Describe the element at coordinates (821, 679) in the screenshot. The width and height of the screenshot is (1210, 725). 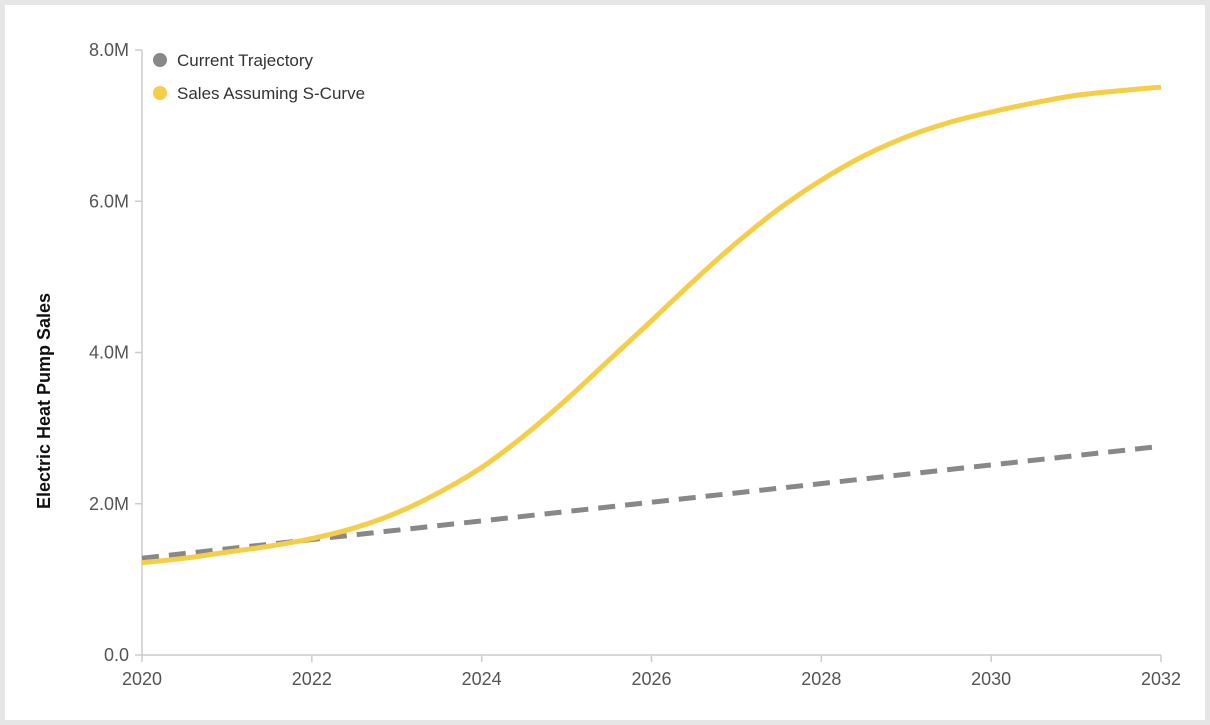
I see `x-tick-label: 2028` at that location.